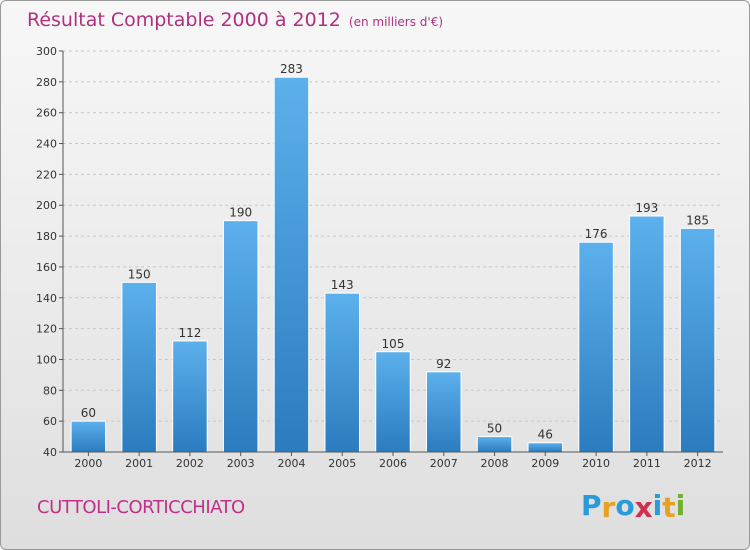 Image resolution: width=750 pixels, height=550 pixels. Describe the element at coordinates (608, 507) in the screenshot. I see `logo-letter: r` at that location.